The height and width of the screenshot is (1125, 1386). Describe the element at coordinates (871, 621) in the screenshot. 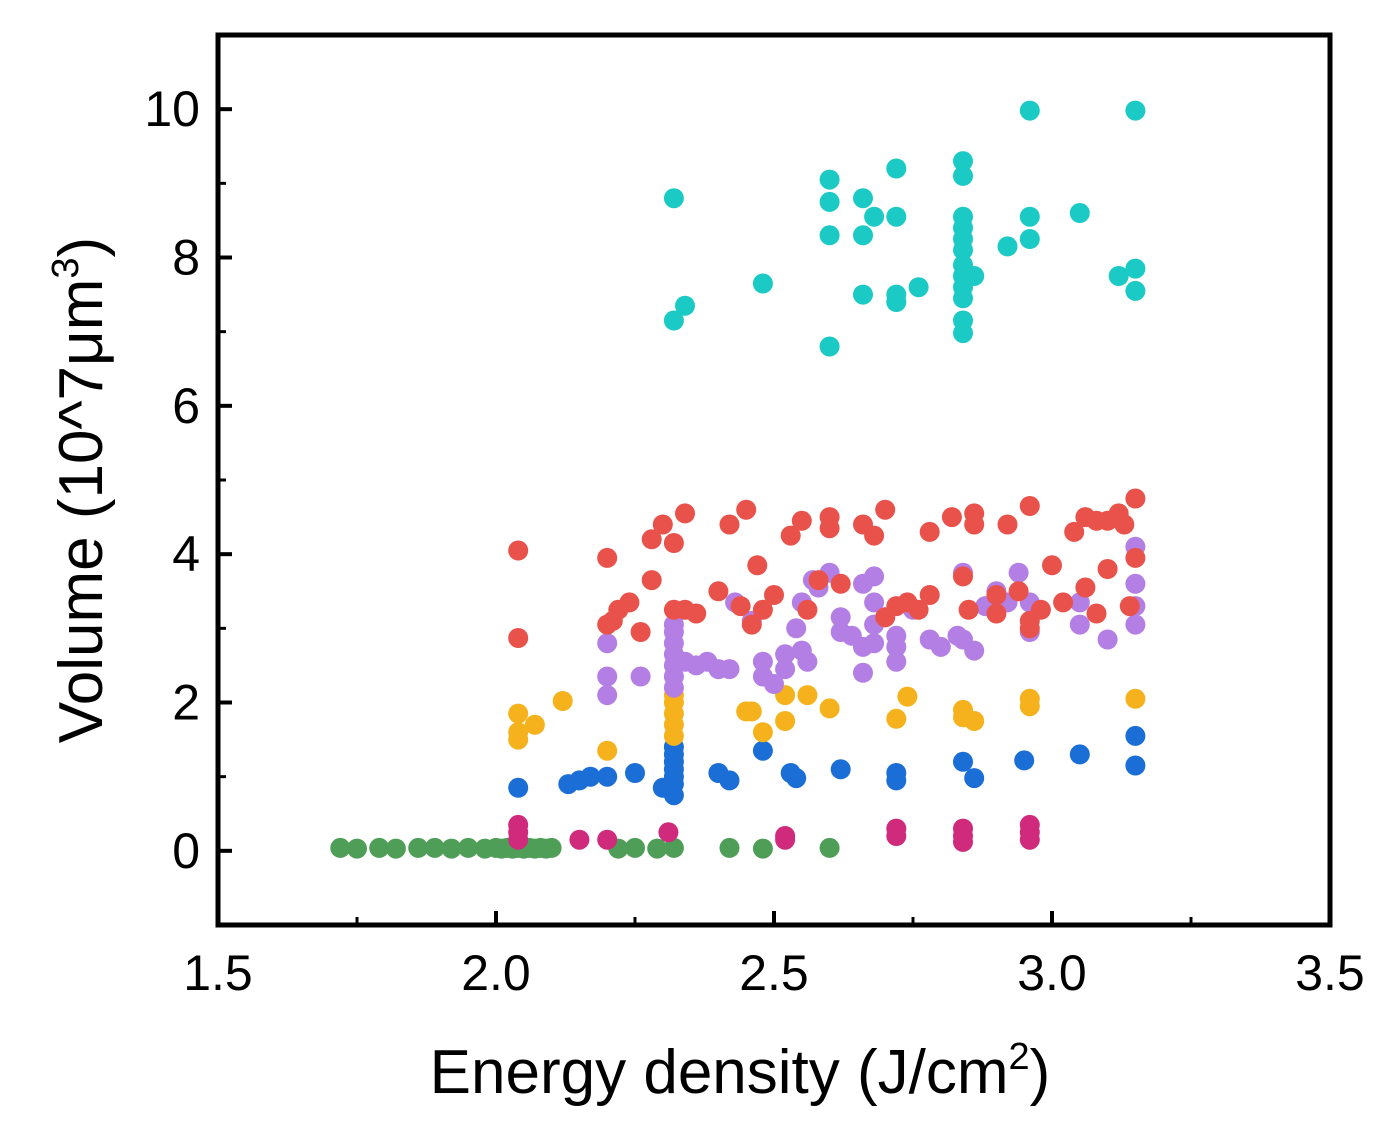

I see `series-purple` at that location.